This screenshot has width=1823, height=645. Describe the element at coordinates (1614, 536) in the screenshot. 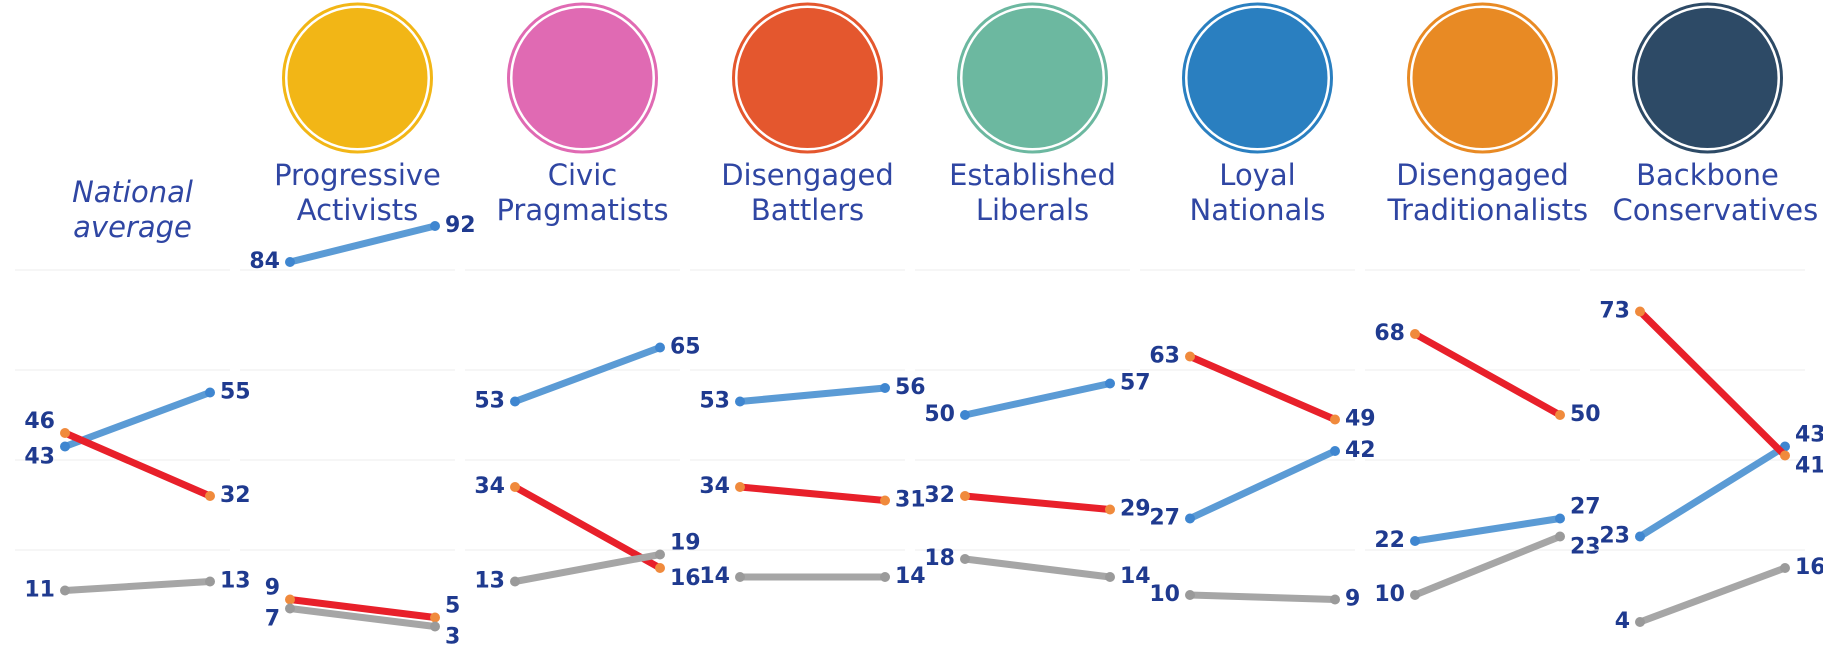

I see `value-label: 23` at that location.